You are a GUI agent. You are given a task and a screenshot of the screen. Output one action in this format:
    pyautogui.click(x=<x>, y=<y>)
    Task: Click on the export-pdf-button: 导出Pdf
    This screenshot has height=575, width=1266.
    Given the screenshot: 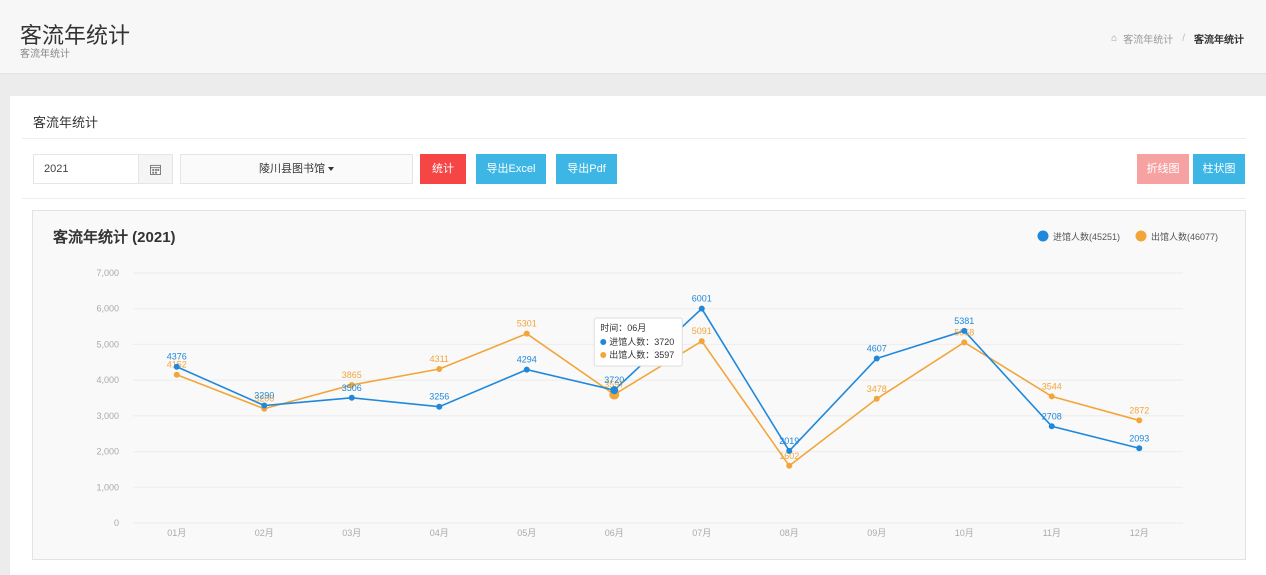 What is the action you would take?
    pyautogui.click(x=586, y=169)
    